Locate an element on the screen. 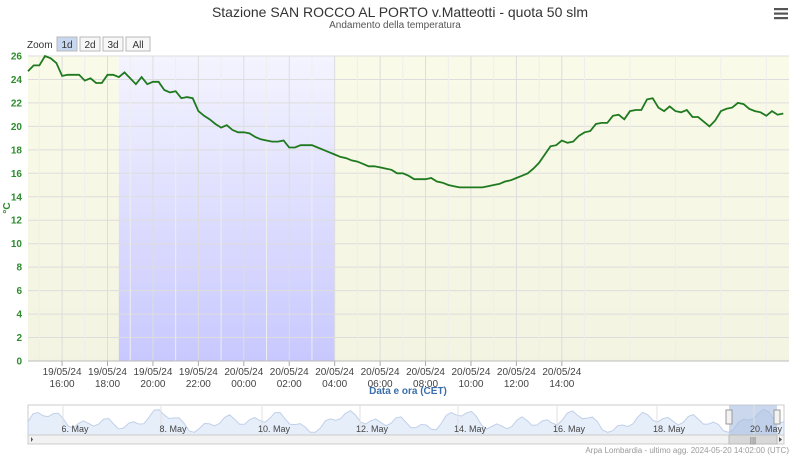 Image resolution: width=800 pixels, height=458 pixels. y-tick-label: 18 is located at coordinates (17, 150).